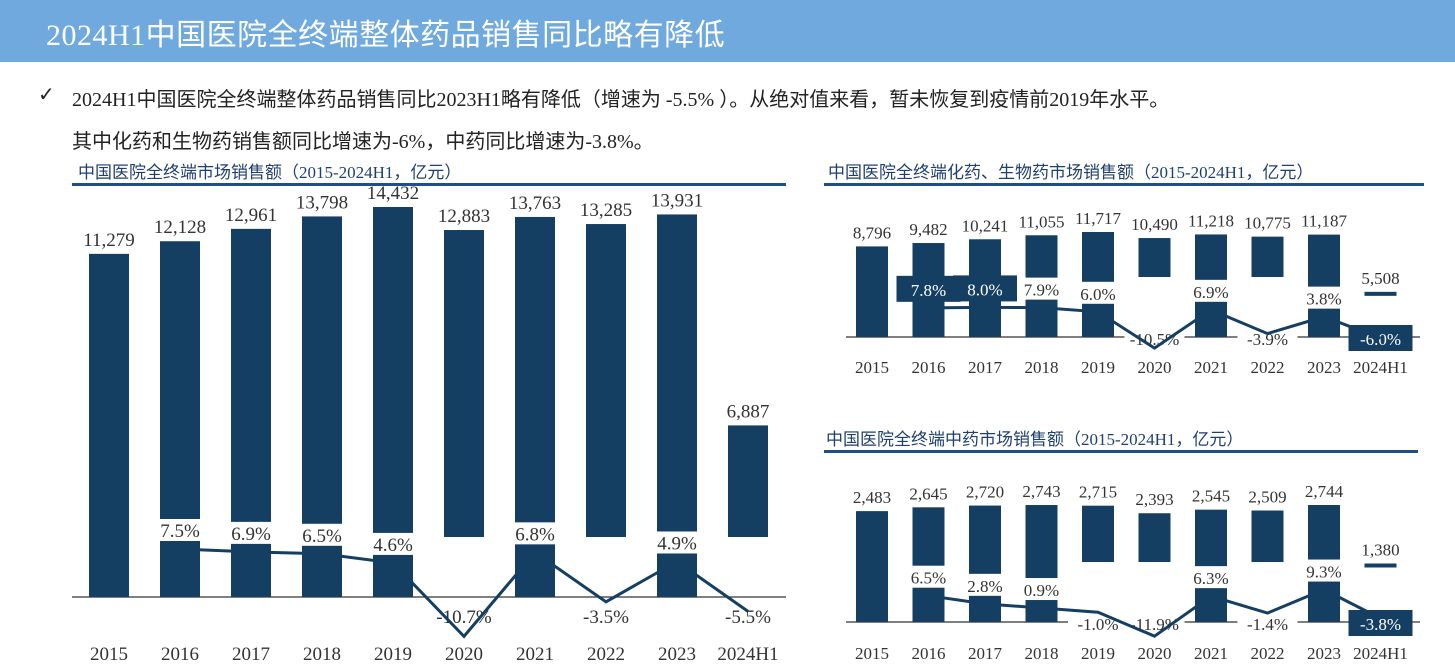 Image resolution: width=1455 pixels, height=672 pixels. Describe the element at coordinates (1210, 578) in the screenshot. I see `growth-label: 6.3%` at that location.